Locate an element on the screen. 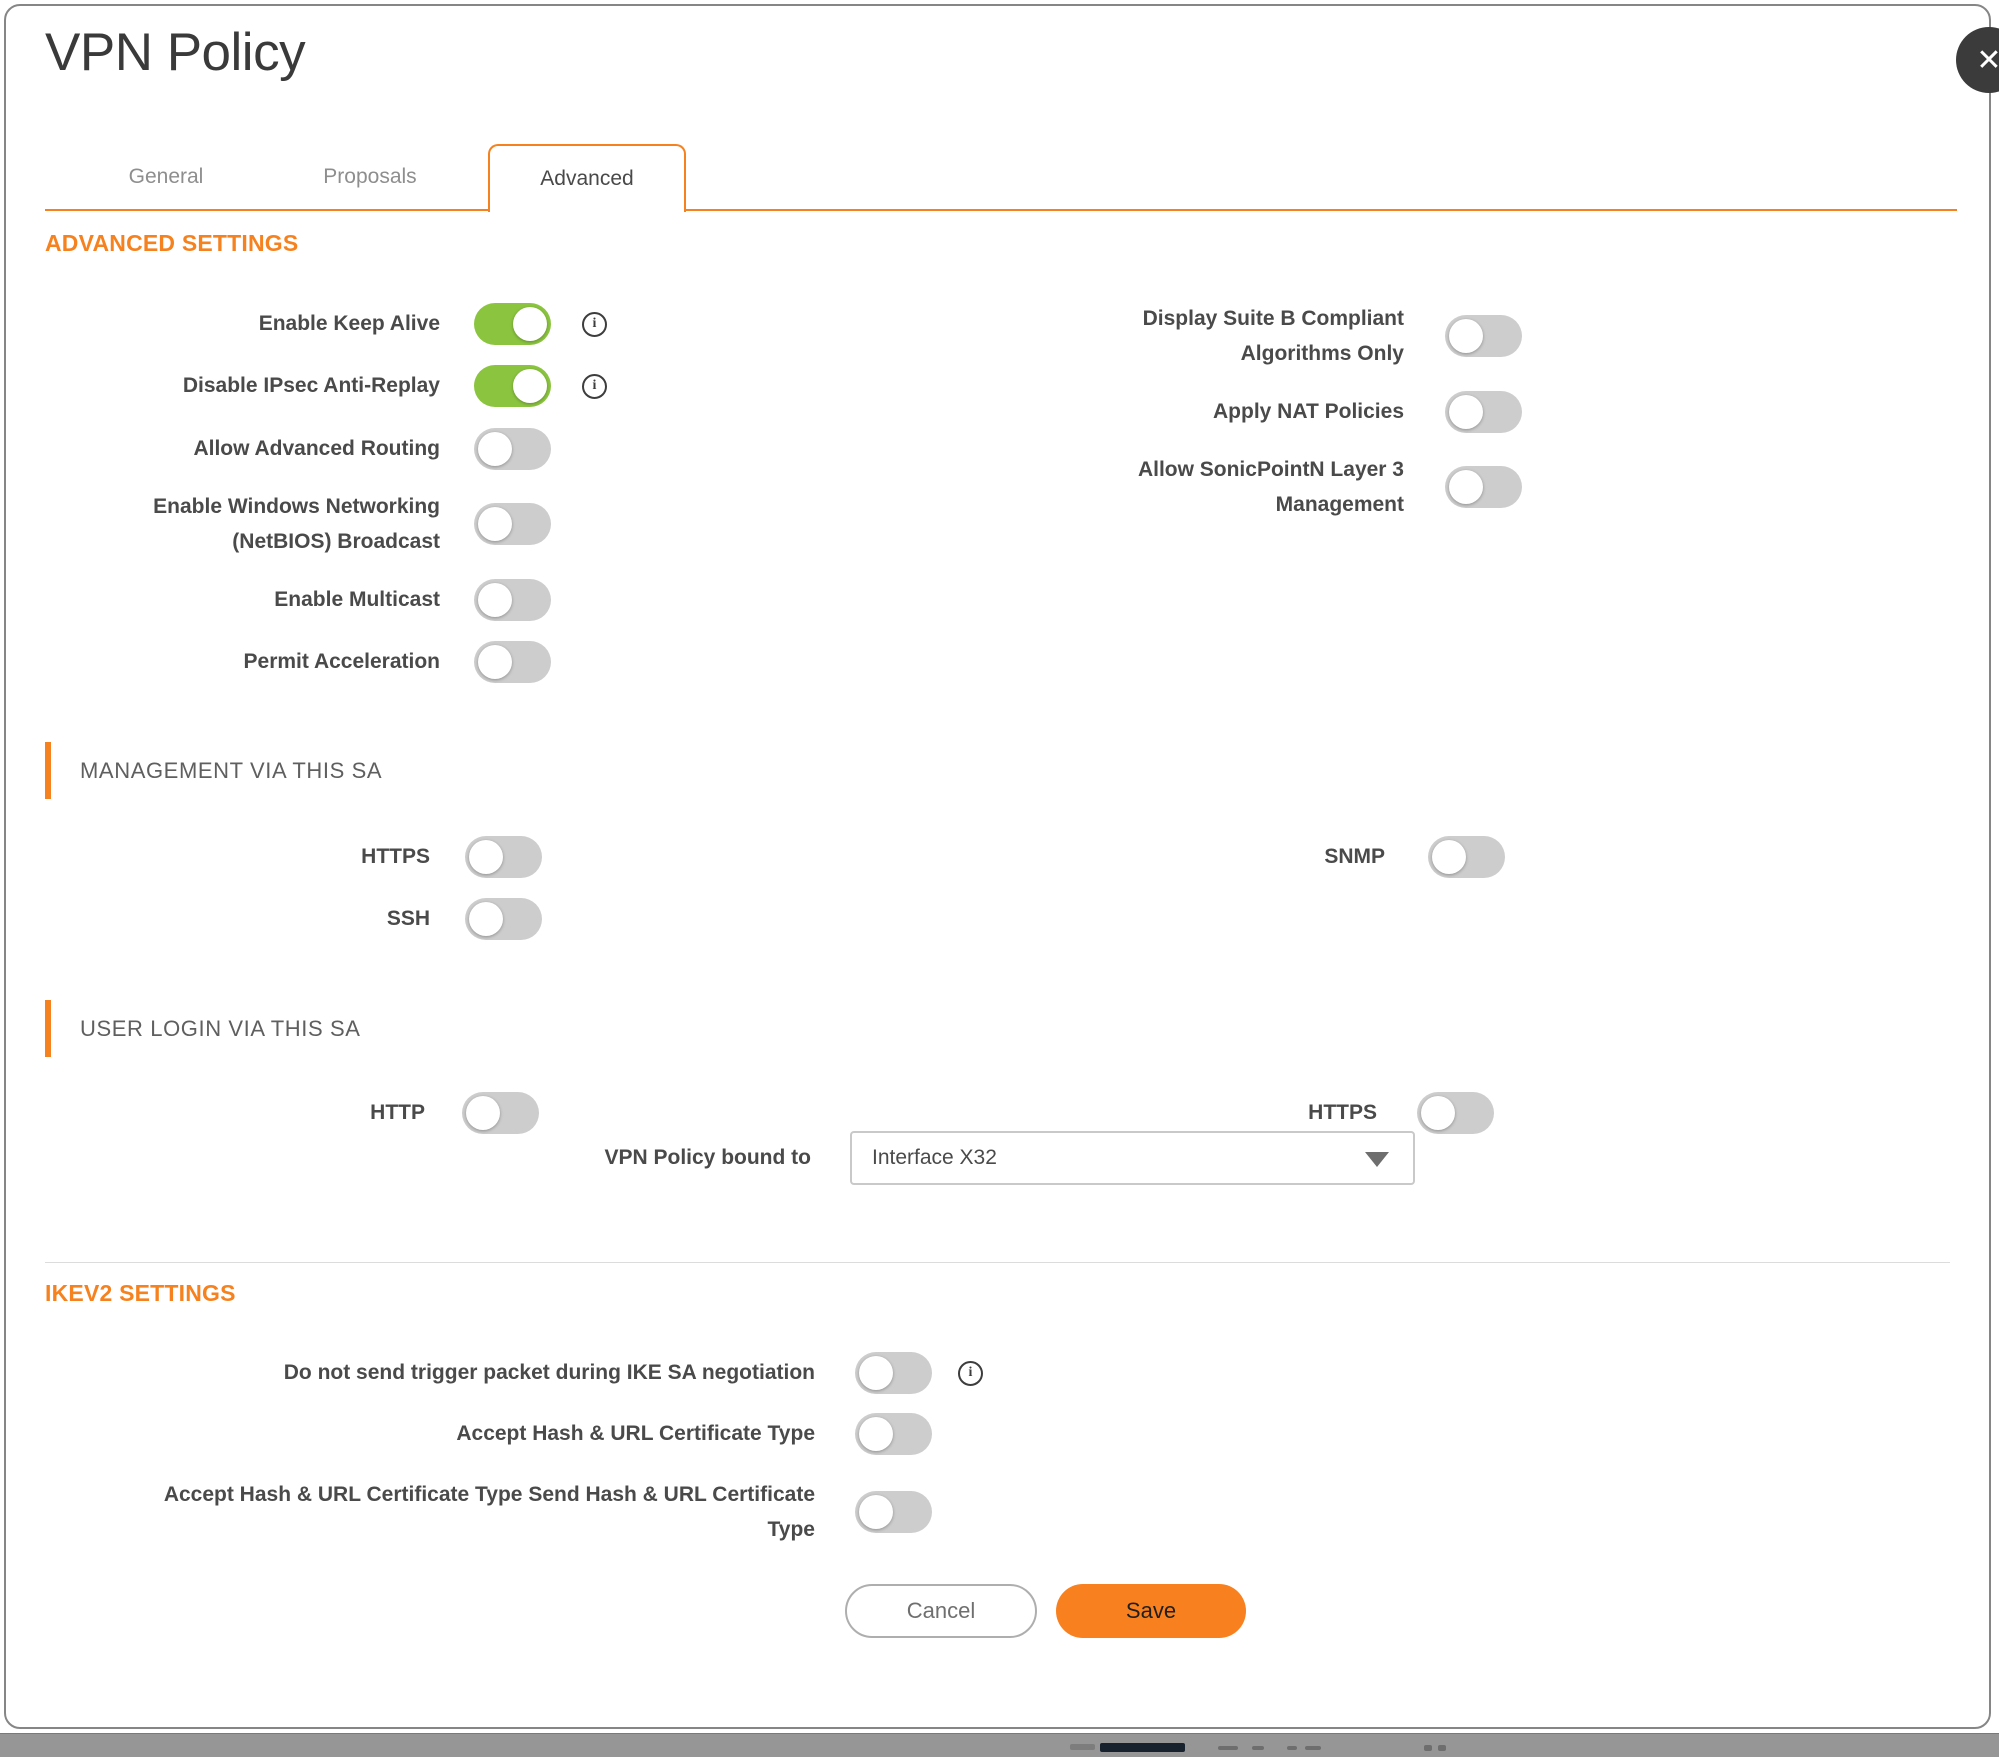 This screenshot has width=1999, height=1757. setting-row-enable-keep-alive: Enable Keep Alive i is located at coordinates (326, 324).